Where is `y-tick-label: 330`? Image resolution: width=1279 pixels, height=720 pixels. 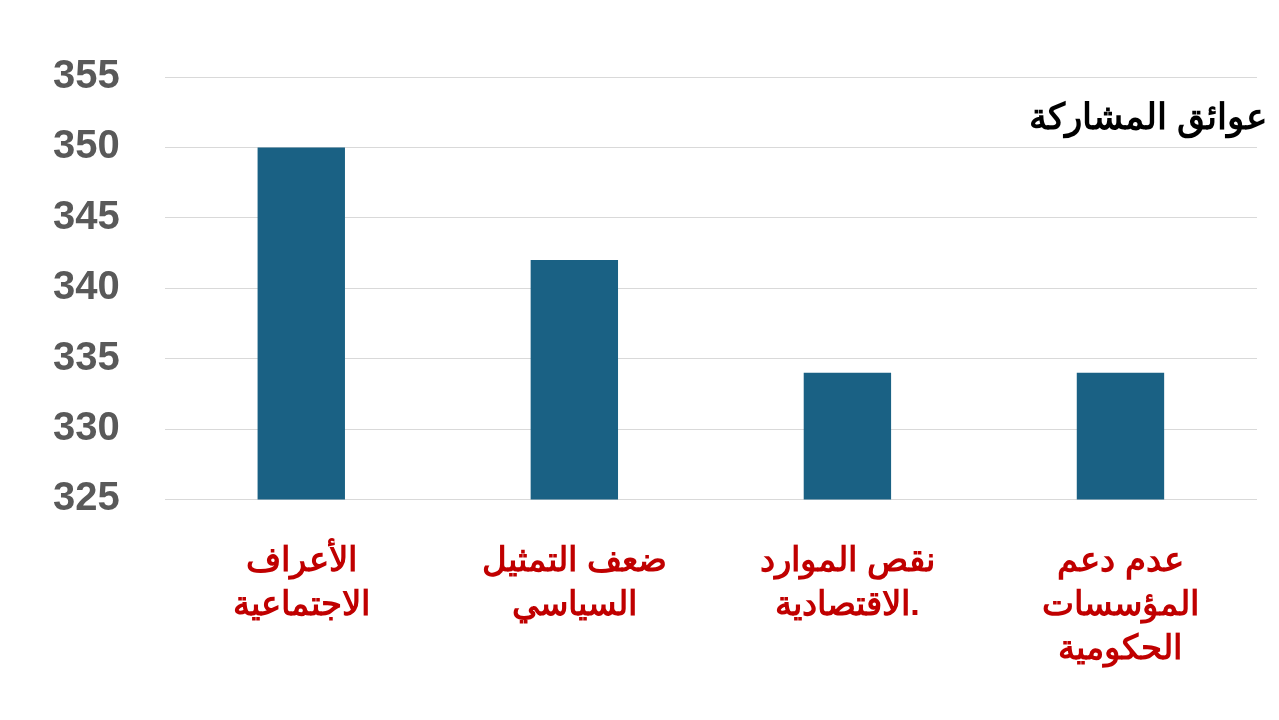
y-tick-label: 330 is located at coordinates (86, 426).